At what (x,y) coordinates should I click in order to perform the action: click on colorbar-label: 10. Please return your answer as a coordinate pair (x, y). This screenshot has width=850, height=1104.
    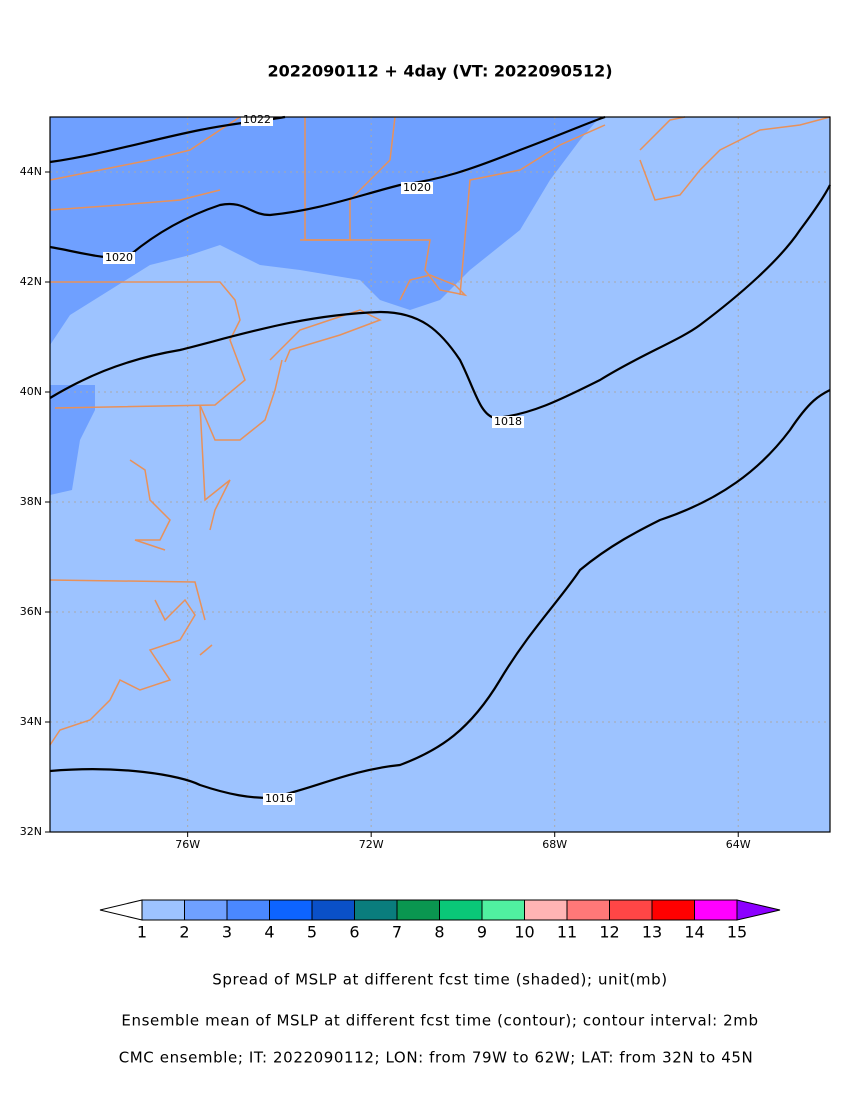
    Looking at the image, I should click on (524, 932).